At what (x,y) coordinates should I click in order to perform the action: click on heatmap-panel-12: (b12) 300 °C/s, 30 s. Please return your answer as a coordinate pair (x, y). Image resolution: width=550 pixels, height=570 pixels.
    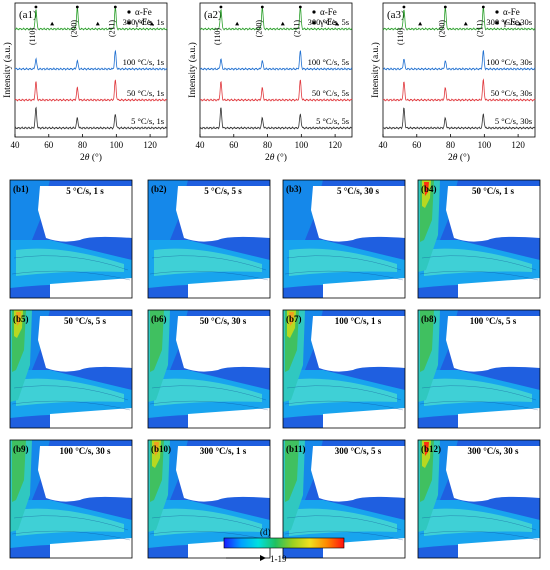
    Looking at the image, I should click on (479, 499).